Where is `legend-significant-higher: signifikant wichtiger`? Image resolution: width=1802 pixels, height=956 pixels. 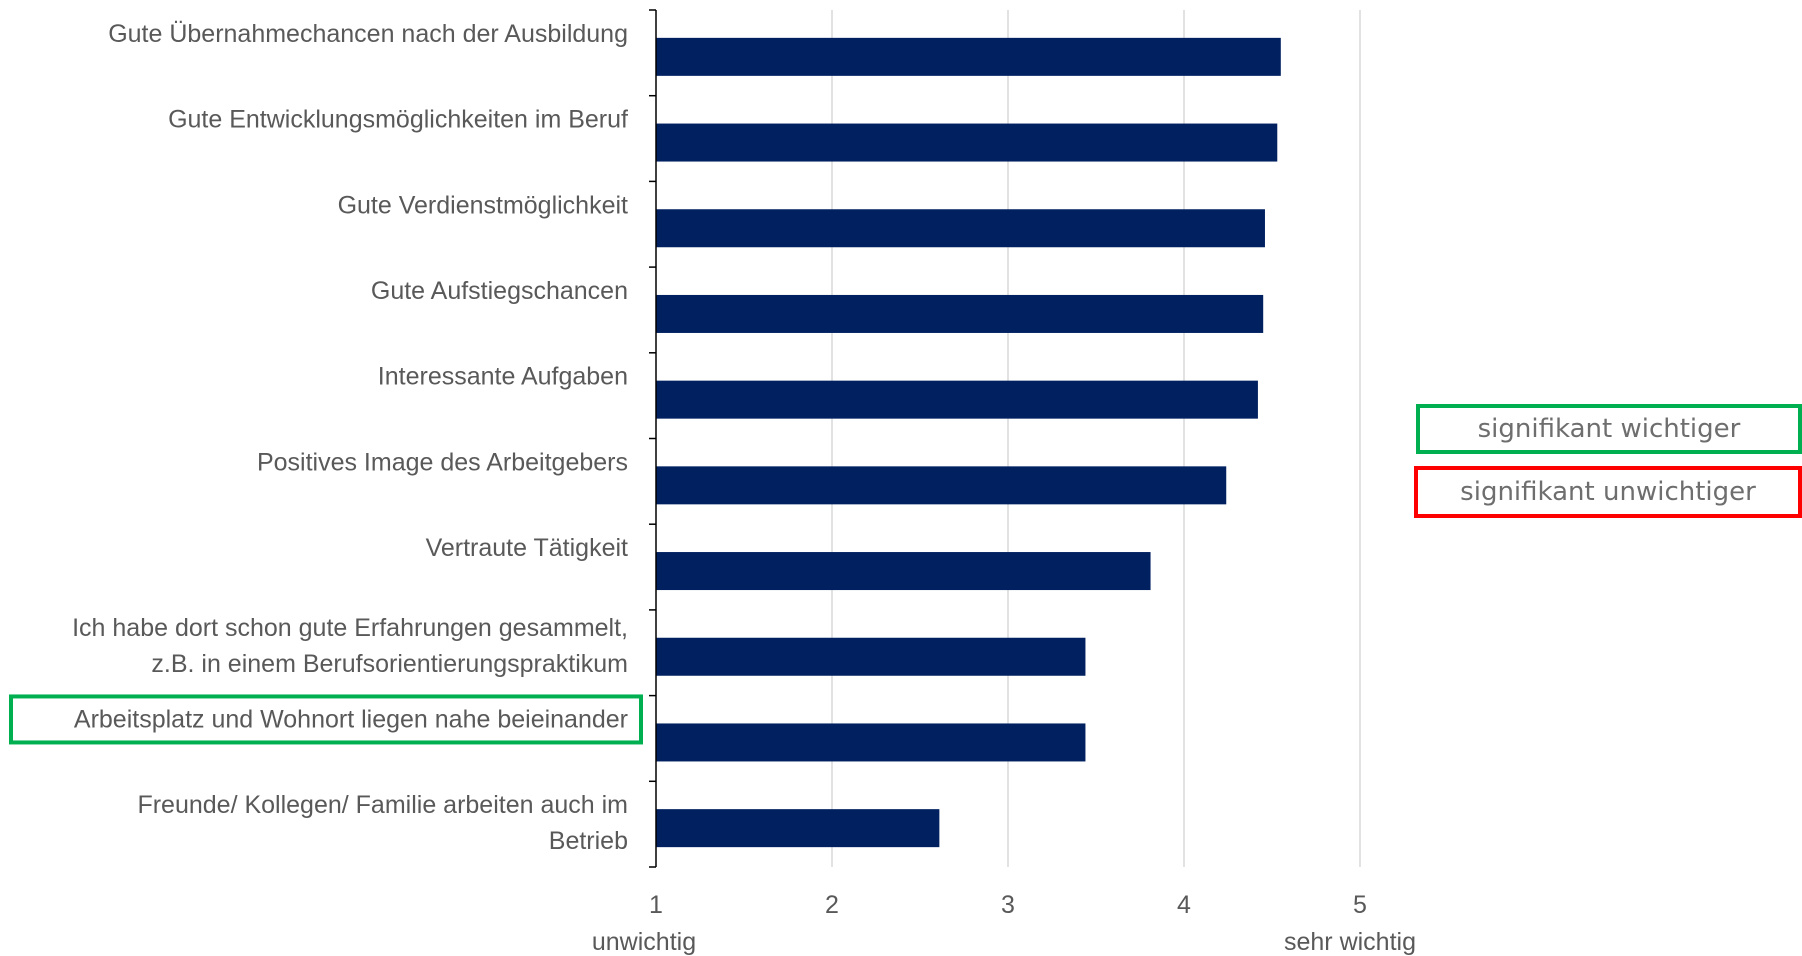 legend-significant-higher: signifikant wichtiger is located at coordinates (1609, 429).